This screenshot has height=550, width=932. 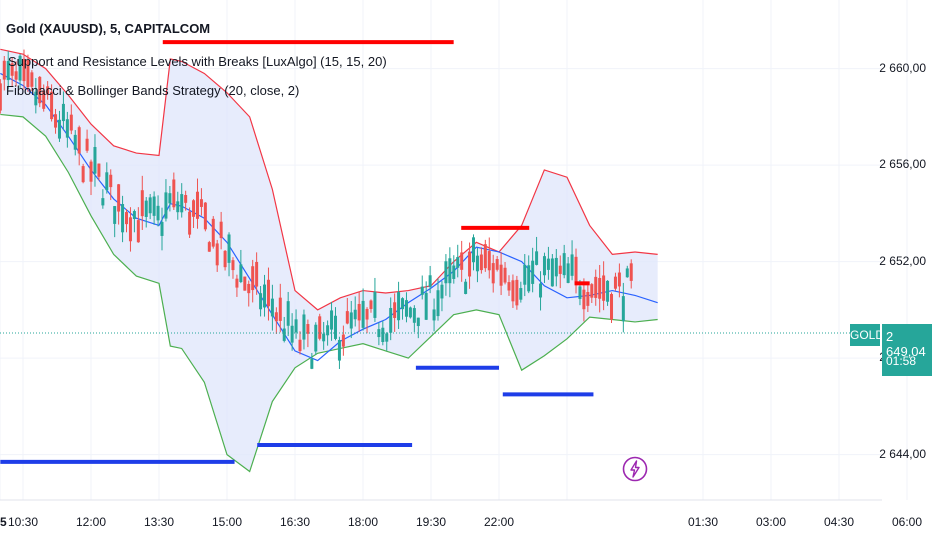 I want to click on price-tick-label: 2 652,00, so click(x=902, y=260).